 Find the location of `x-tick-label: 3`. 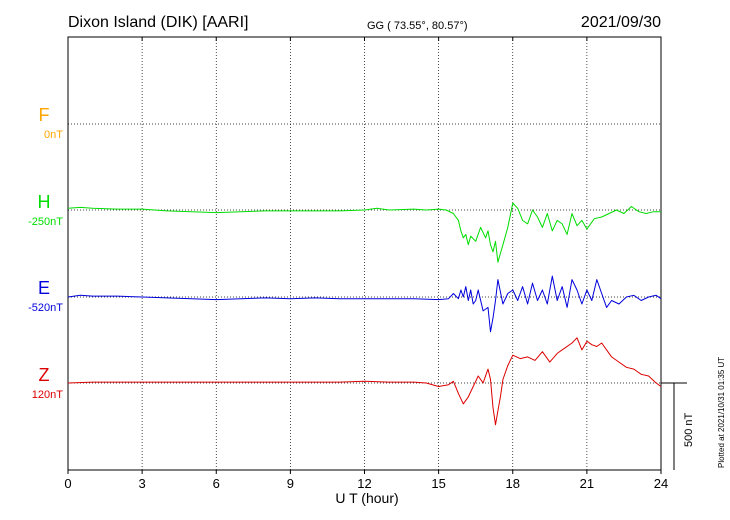

x-tick-label: 3 is located at coordinates (142, 483).